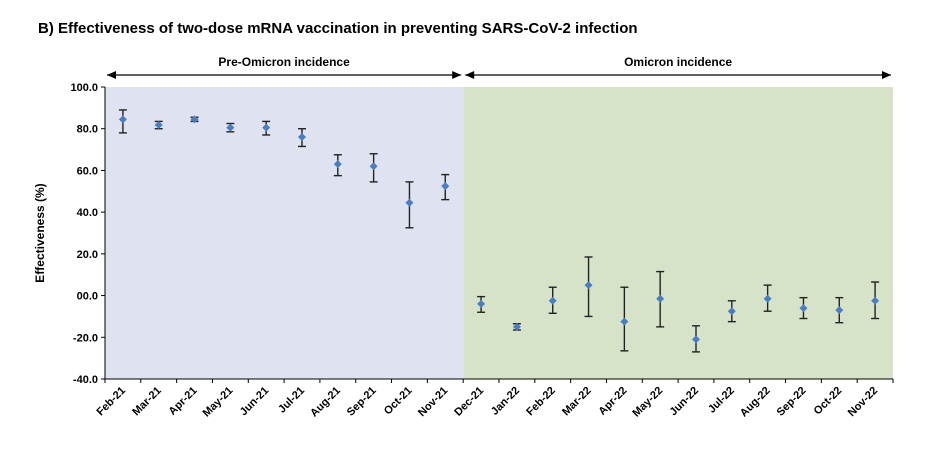 The width and height of the screenshot is (938, 449). What do you see at coordinates (398, 401) in the screenshot?
I see `x-tick-label: Oct-21` at bounding box center [398, 401].